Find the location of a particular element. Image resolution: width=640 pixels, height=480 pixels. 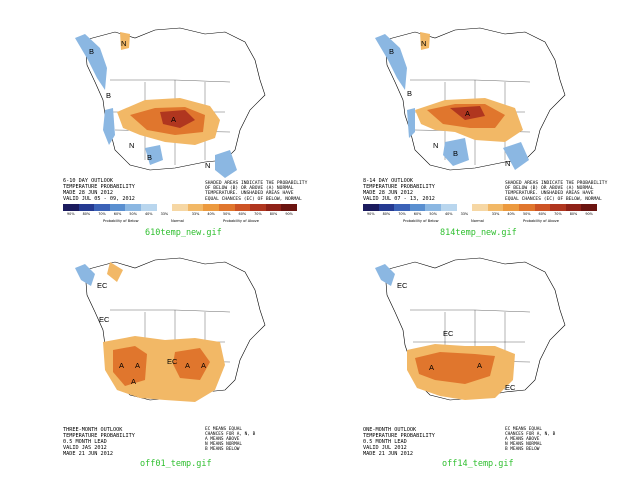

image-caption: off01_temp.gif is located at coordinates (176, 464).